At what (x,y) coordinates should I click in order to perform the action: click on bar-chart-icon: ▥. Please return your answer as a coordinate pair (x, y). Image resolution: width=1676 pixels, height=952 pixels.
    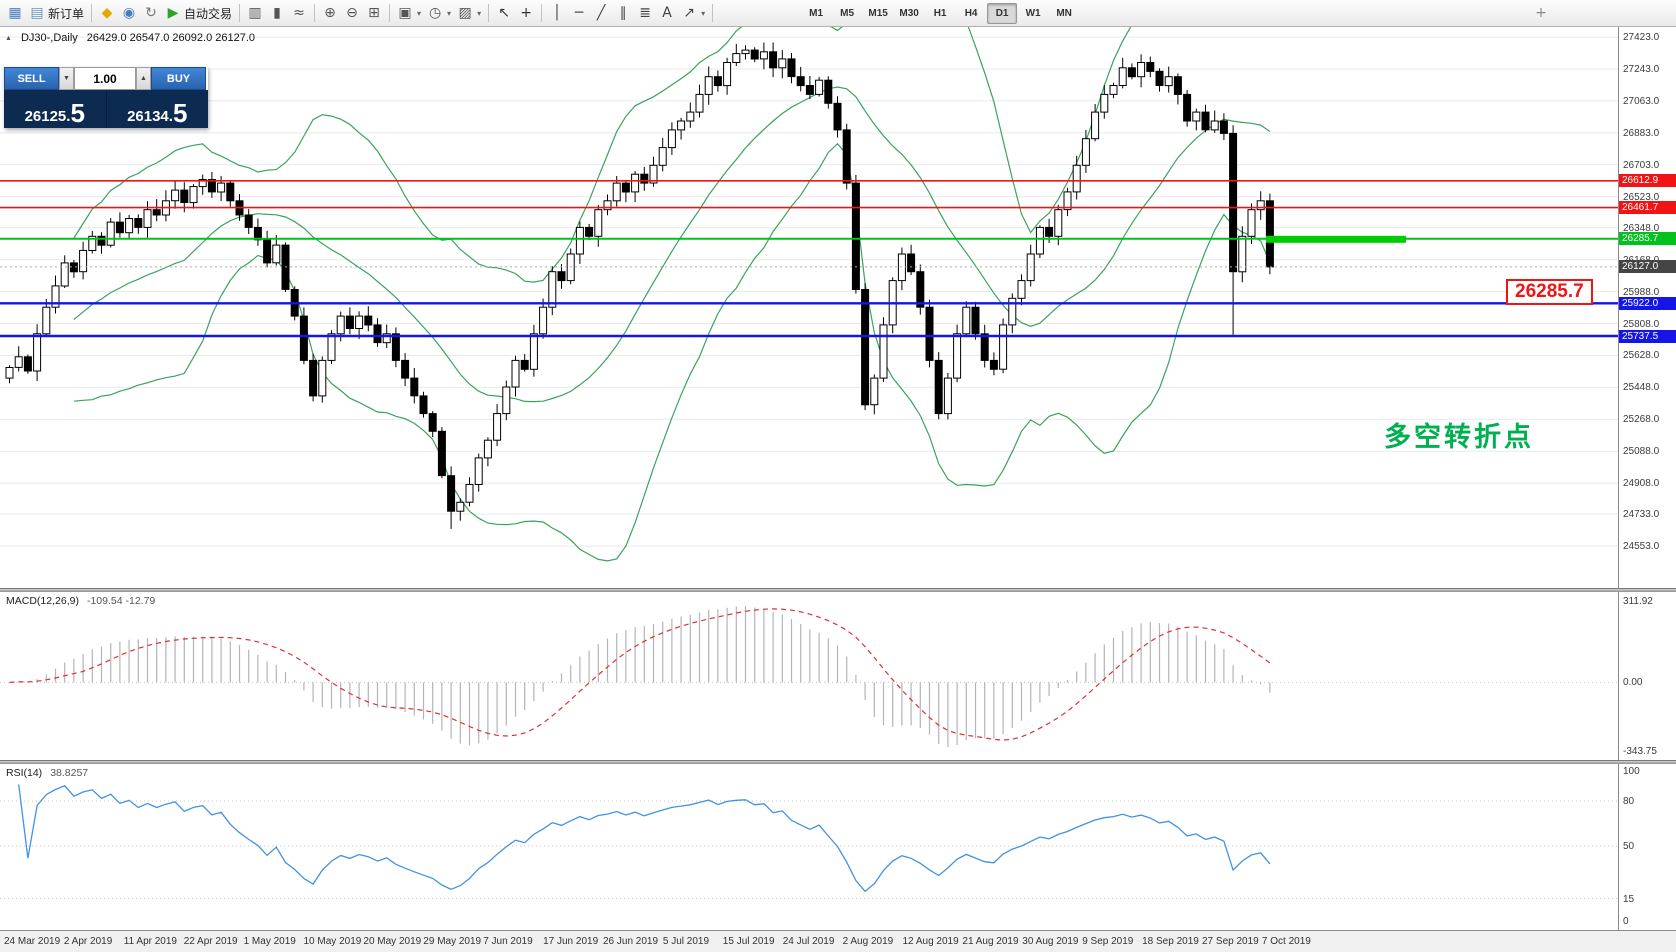
    Looking at the image, I should click on (255, 13).